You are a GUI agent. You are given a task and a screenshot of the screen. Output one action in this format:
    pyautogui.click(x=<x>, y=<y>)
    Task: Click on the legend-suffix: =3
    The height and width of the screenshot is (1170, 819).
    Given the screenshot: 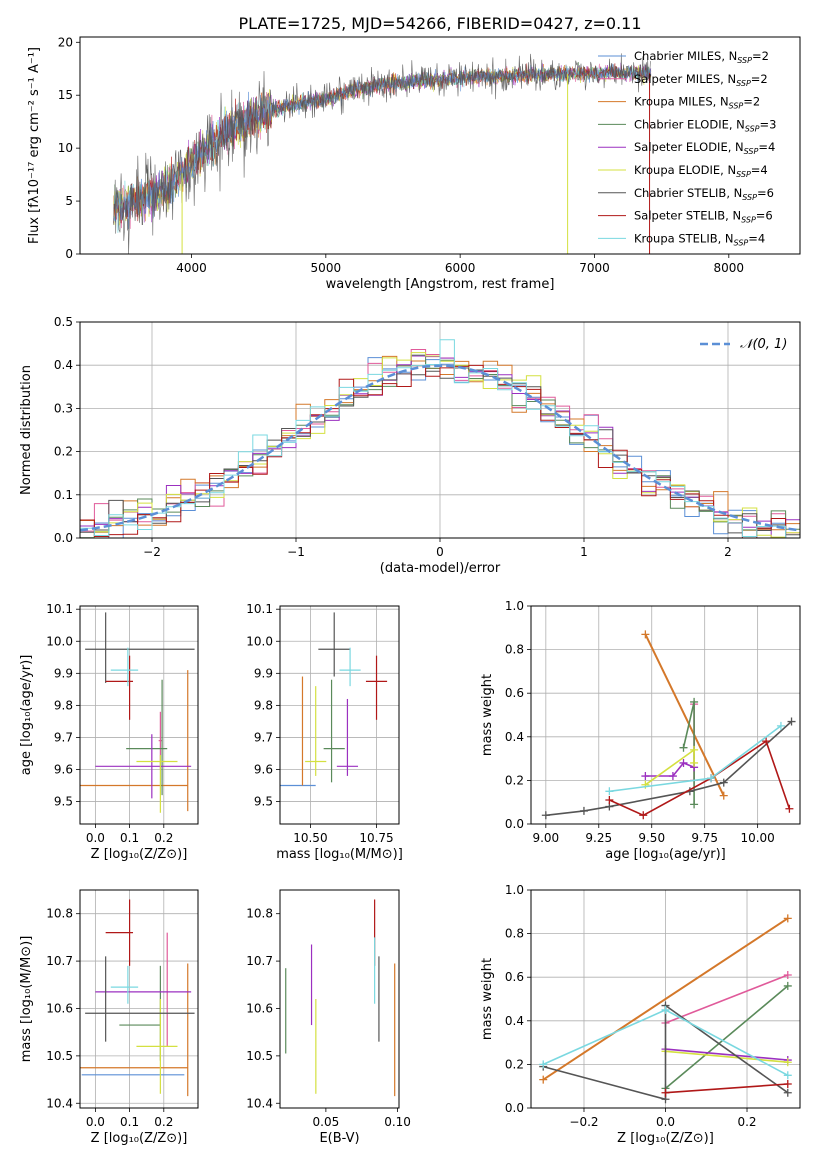 What is the action you would take?
    pyautogui.click(x=768, y=124)
    